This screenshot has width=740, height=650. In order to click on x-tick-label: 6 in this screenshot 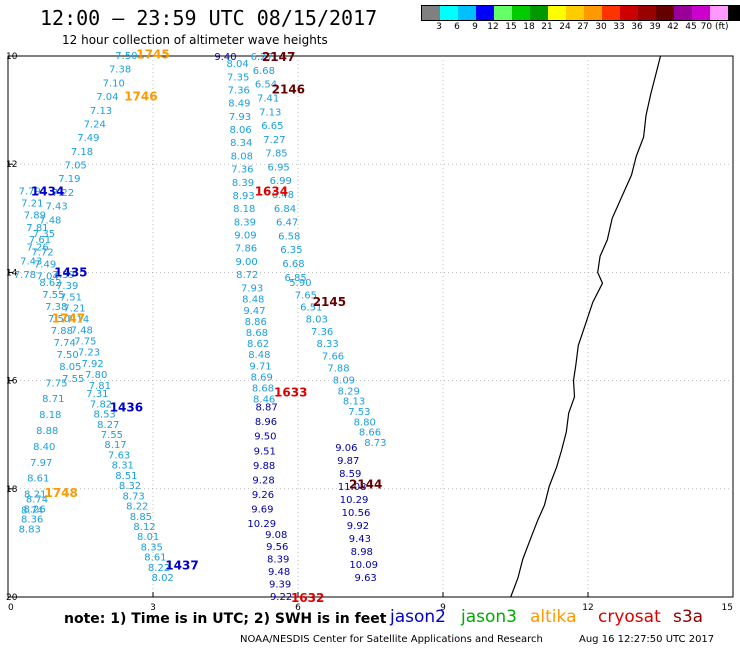, I will do `click(298, 608)`.